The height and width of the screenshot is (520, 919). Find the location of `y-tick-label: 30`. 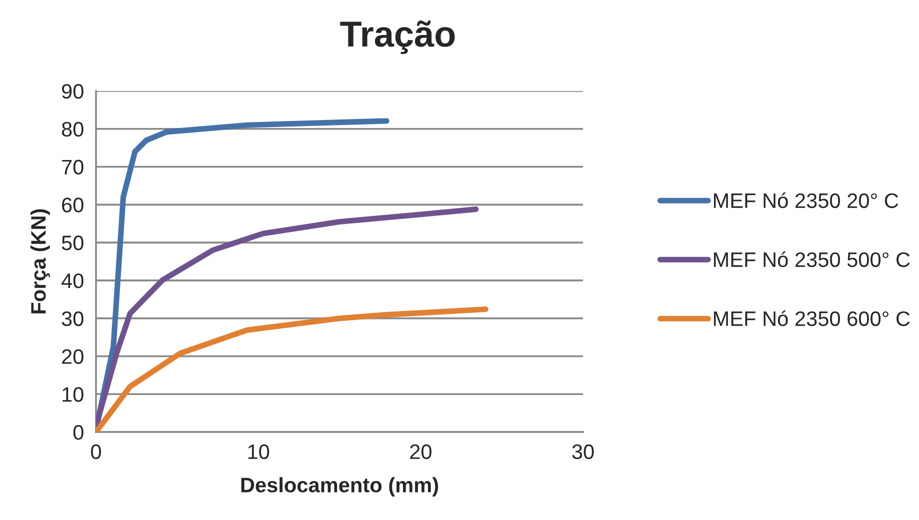

y-tick-label: 30 is located at coordinates (73, 318).